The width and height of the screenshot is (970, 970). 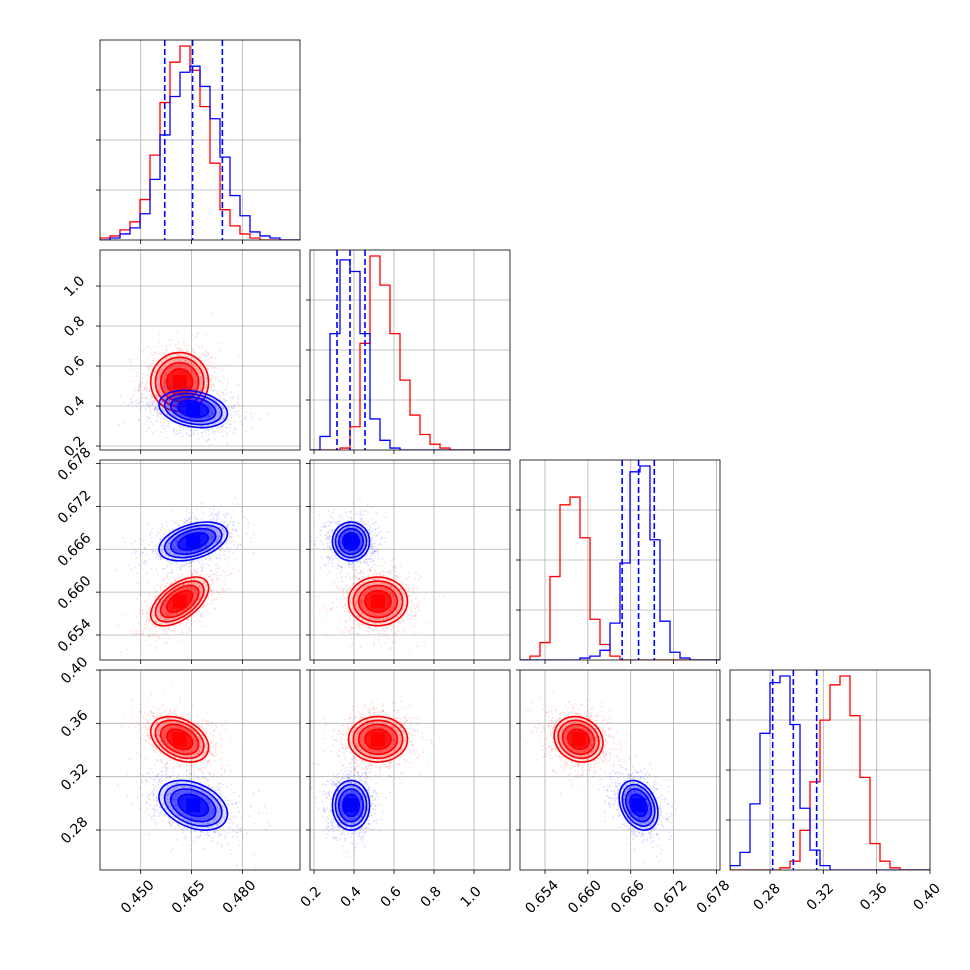 I want to click on hist-panel-p3, so click(x=618, y=561).